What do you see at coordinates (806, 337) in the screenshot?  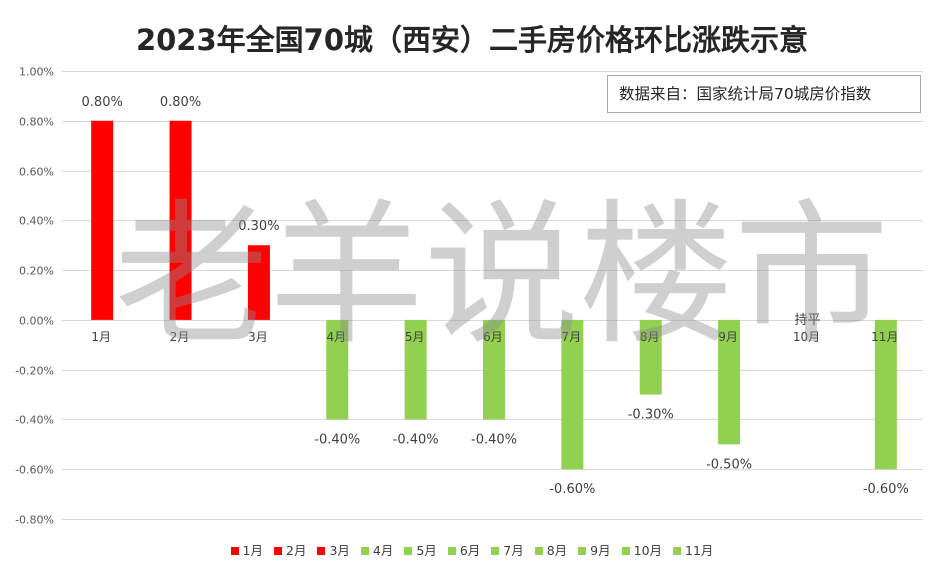 I see `category-label-10: 10月` at bounding box center [806, 337].